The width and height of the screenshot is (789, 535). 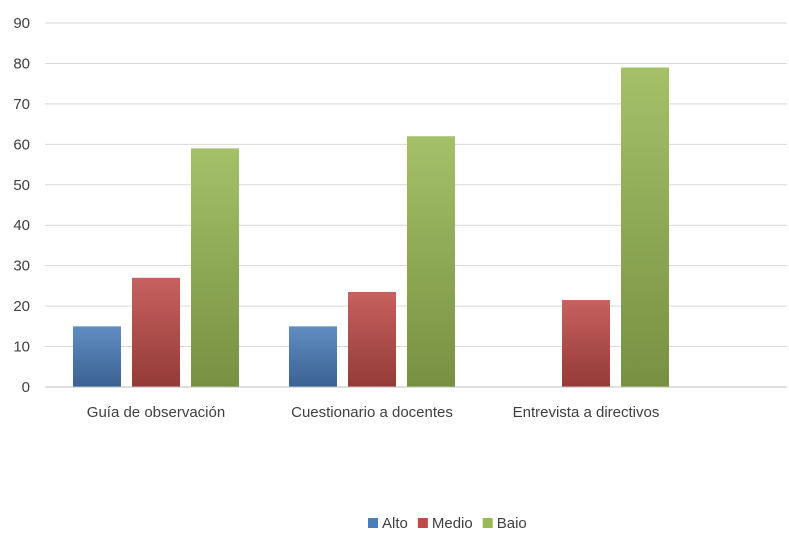 What do you see at coordinates (21, 347) in the screenshot?
I see `y-tick-label-10: 10` at bounding box center [21, 347].